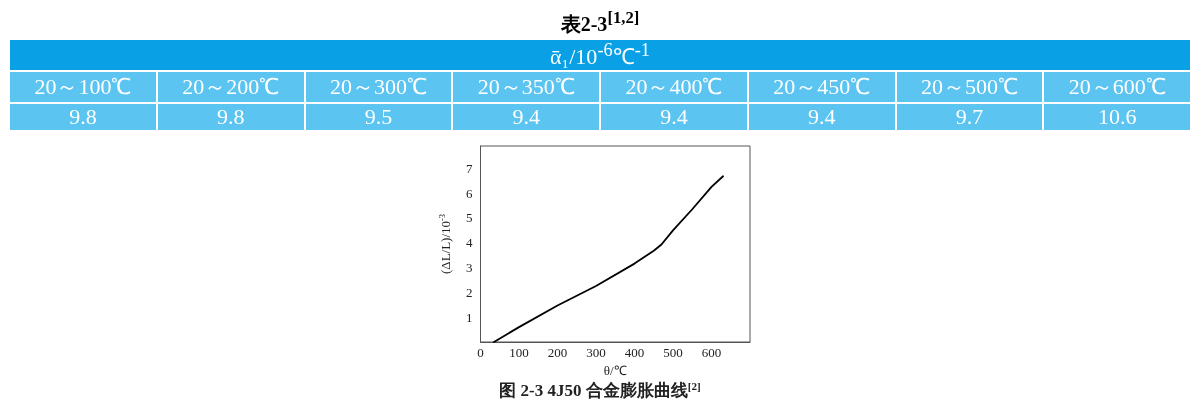 Image resolution: width=1200 pixels, height=420 pixels. I want to click on y-tick-label: 5, so click(469, 218).